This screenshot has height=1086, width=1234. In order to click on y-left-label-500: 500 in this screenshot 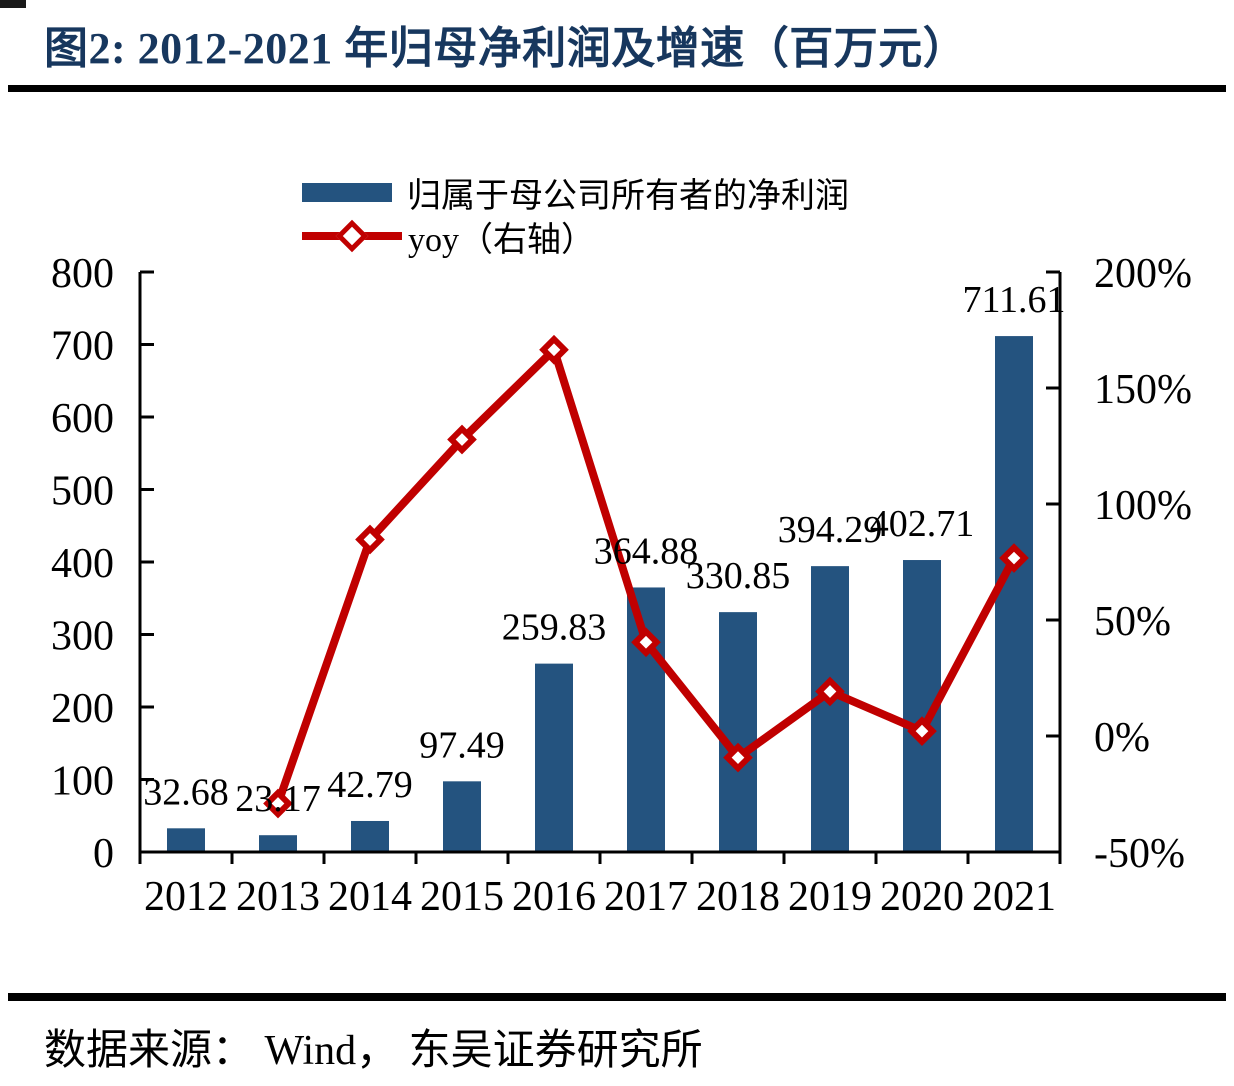, I will do `click(82, 492)`.